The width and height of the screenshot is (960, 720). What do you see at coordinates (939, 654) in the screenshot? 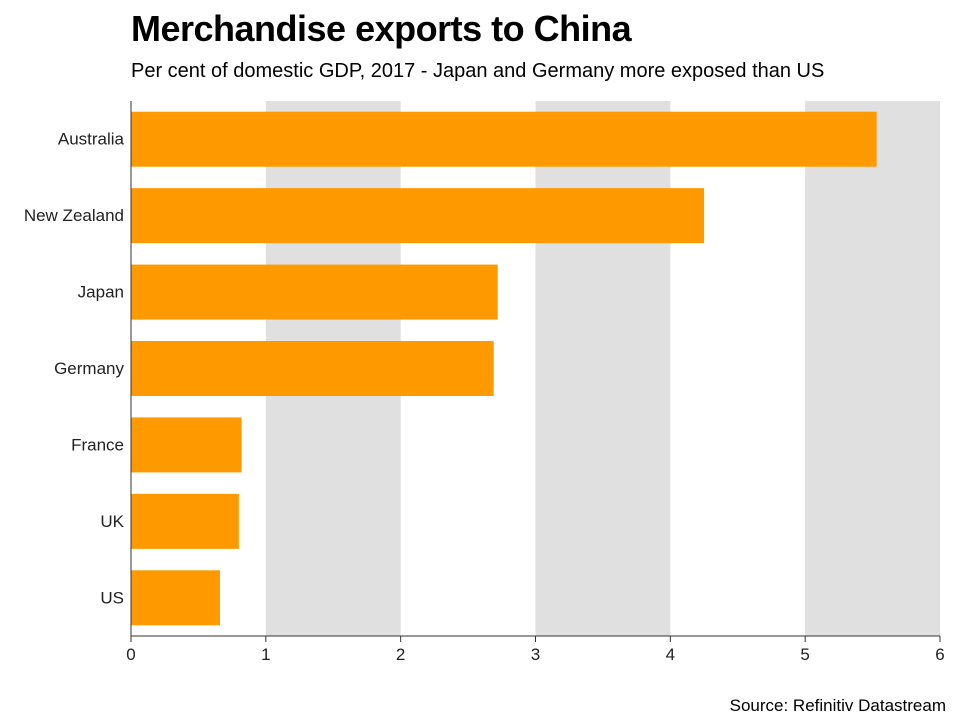
I see `x-tick-label: 6` at bounding box center [939, 654].